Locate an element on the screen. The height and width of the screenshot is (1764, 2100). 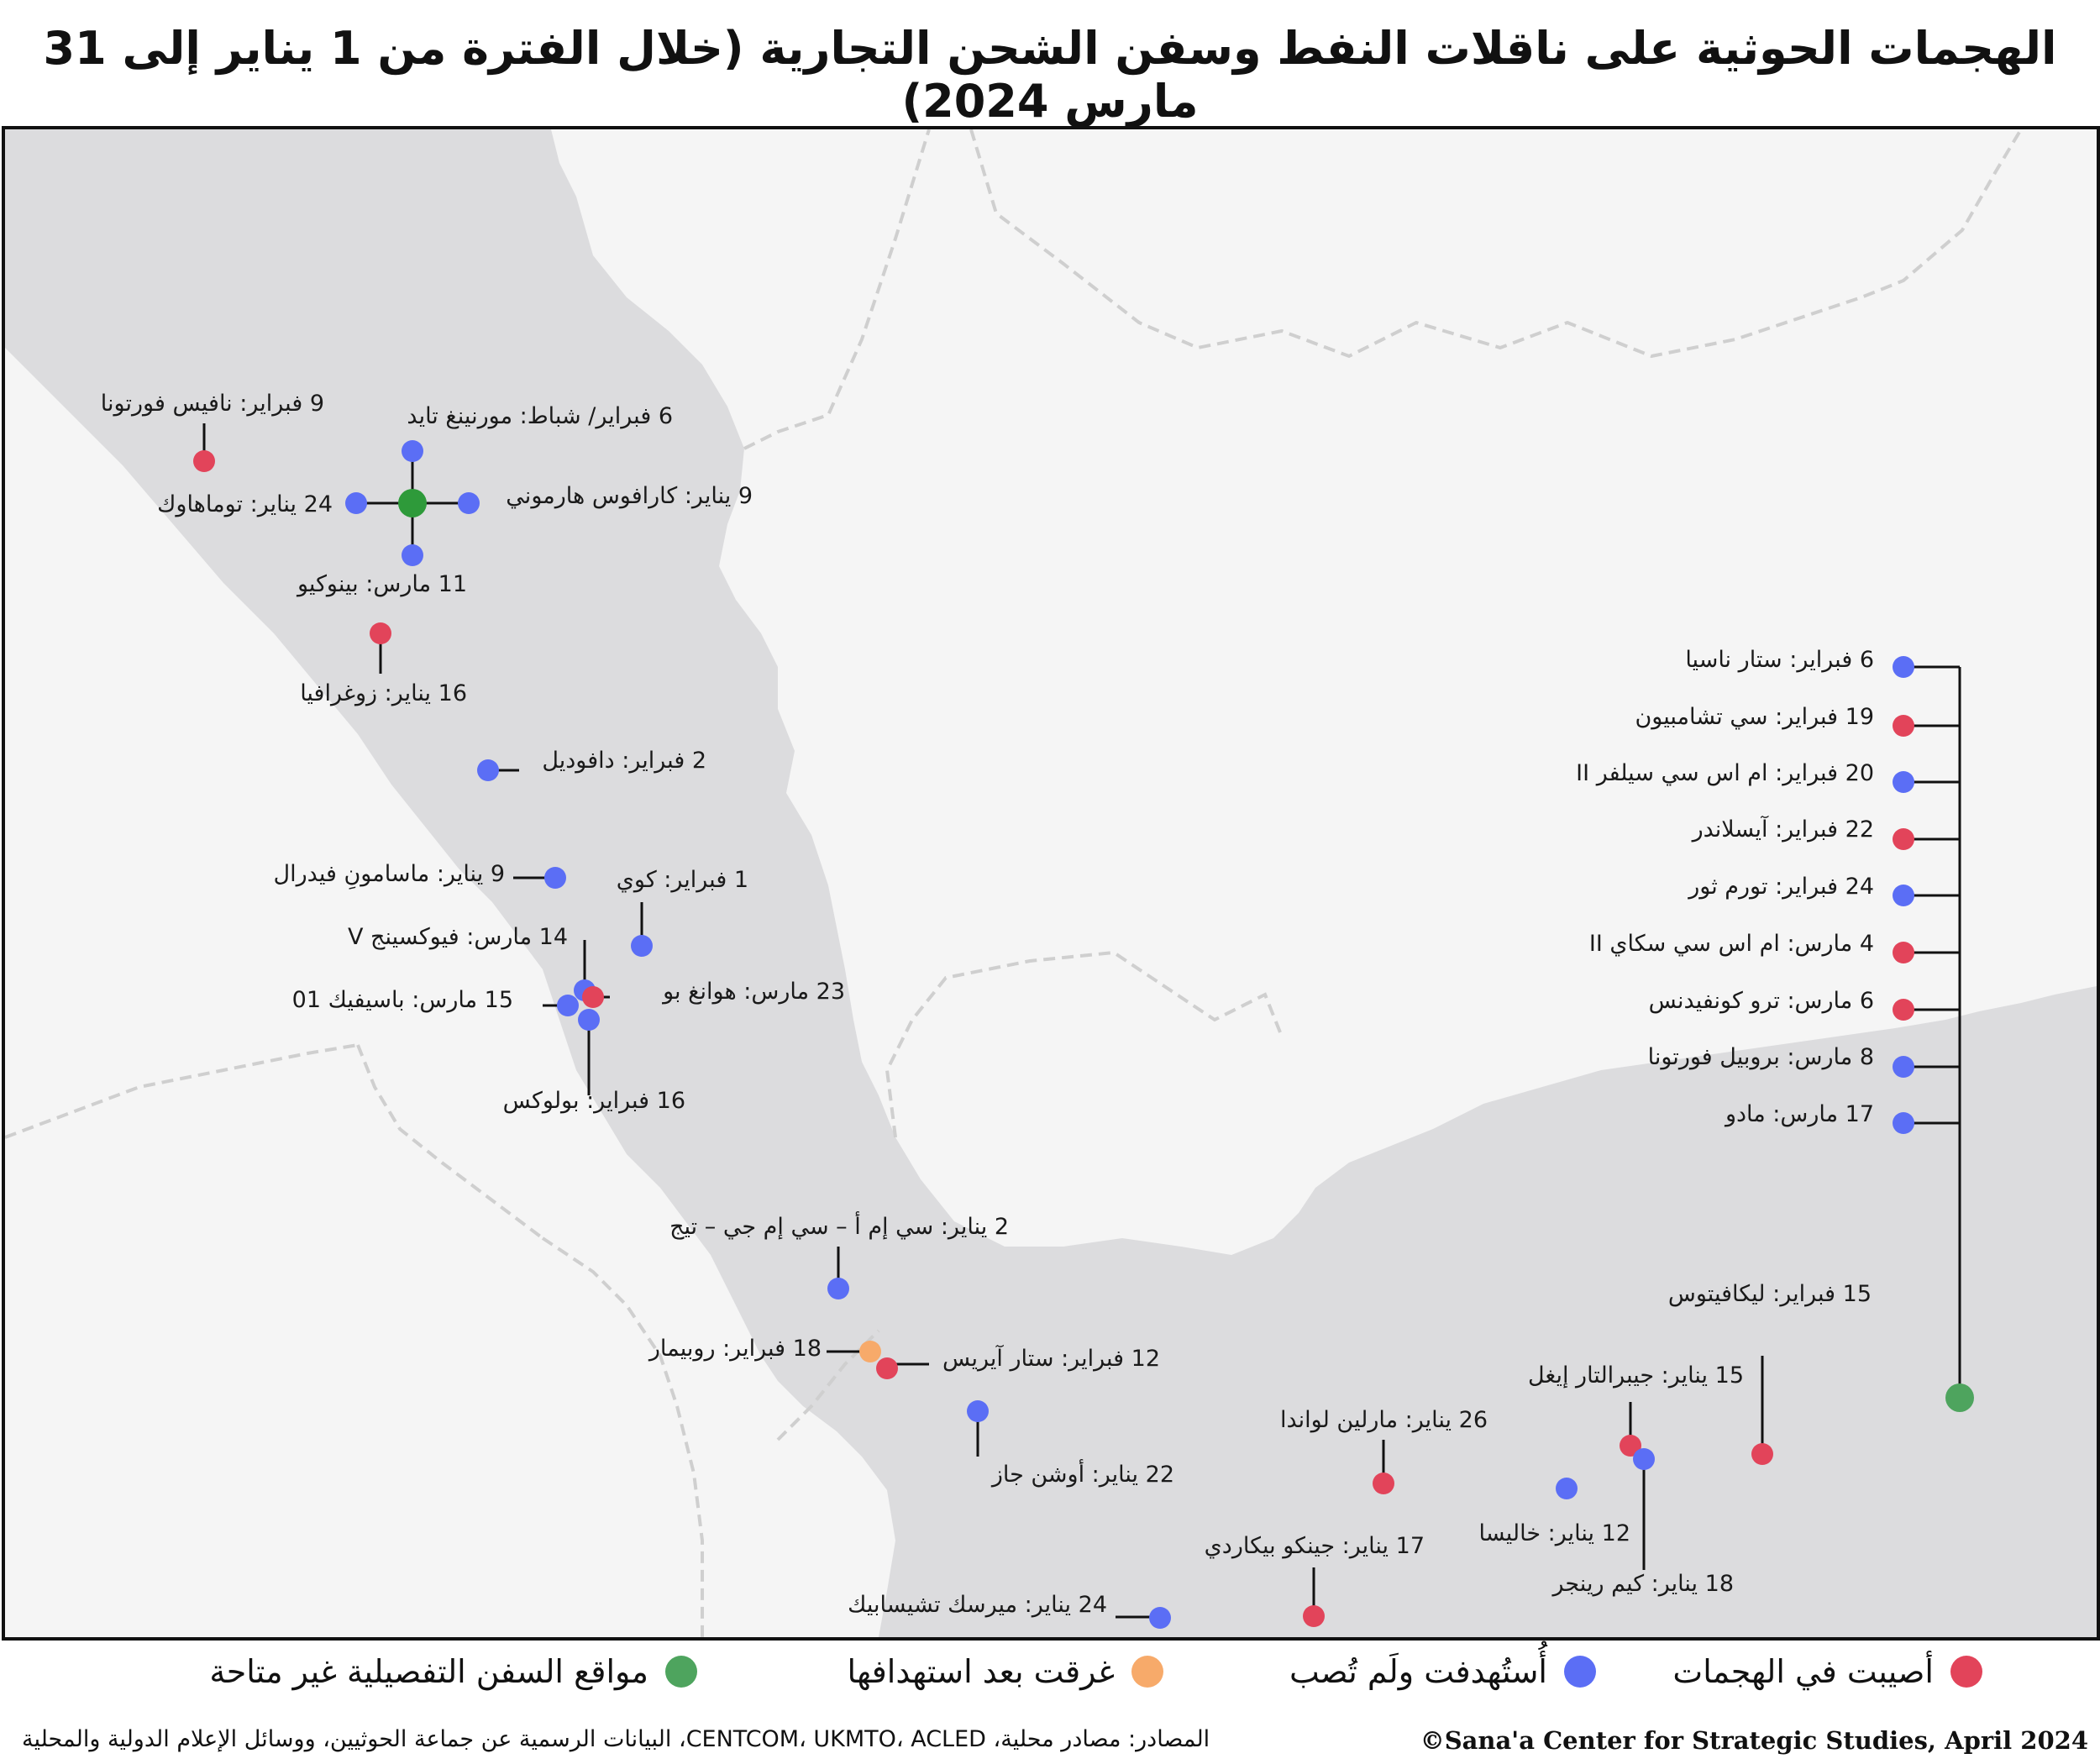
label-huang-po: 23 مارس: هوانغ بو is located at coordinates (753, 992).